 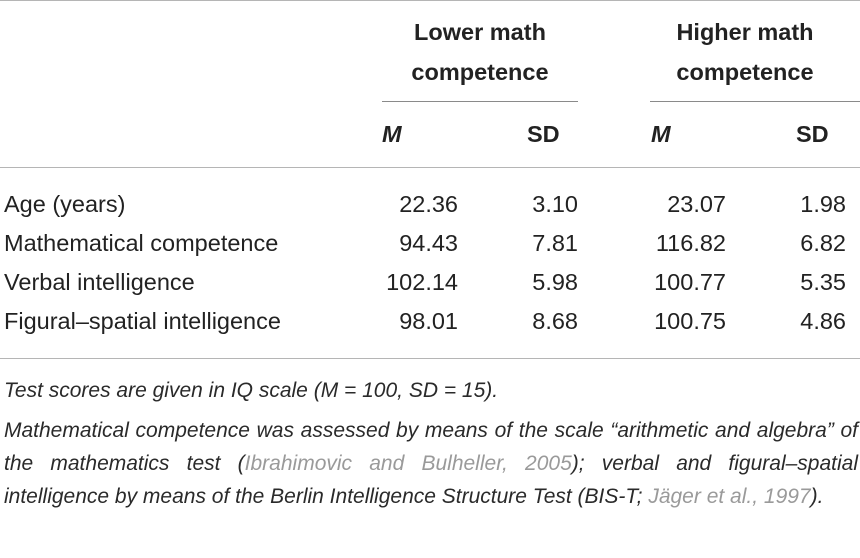 I want to click on subheader-higher-sd: SD, so click(x=812, y=134).